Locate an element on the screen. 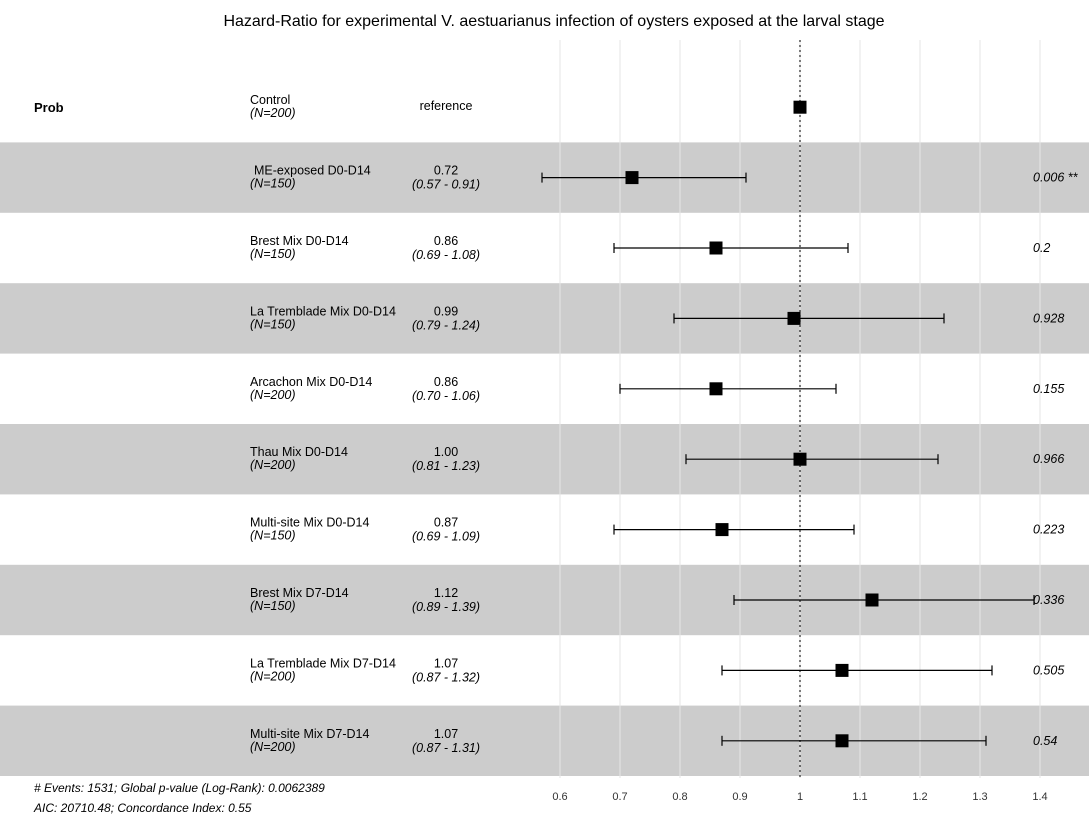 The height and width of the screenshot is (830, 1089). x-tick-label: 1.3 is located at coordinates (979, 797).